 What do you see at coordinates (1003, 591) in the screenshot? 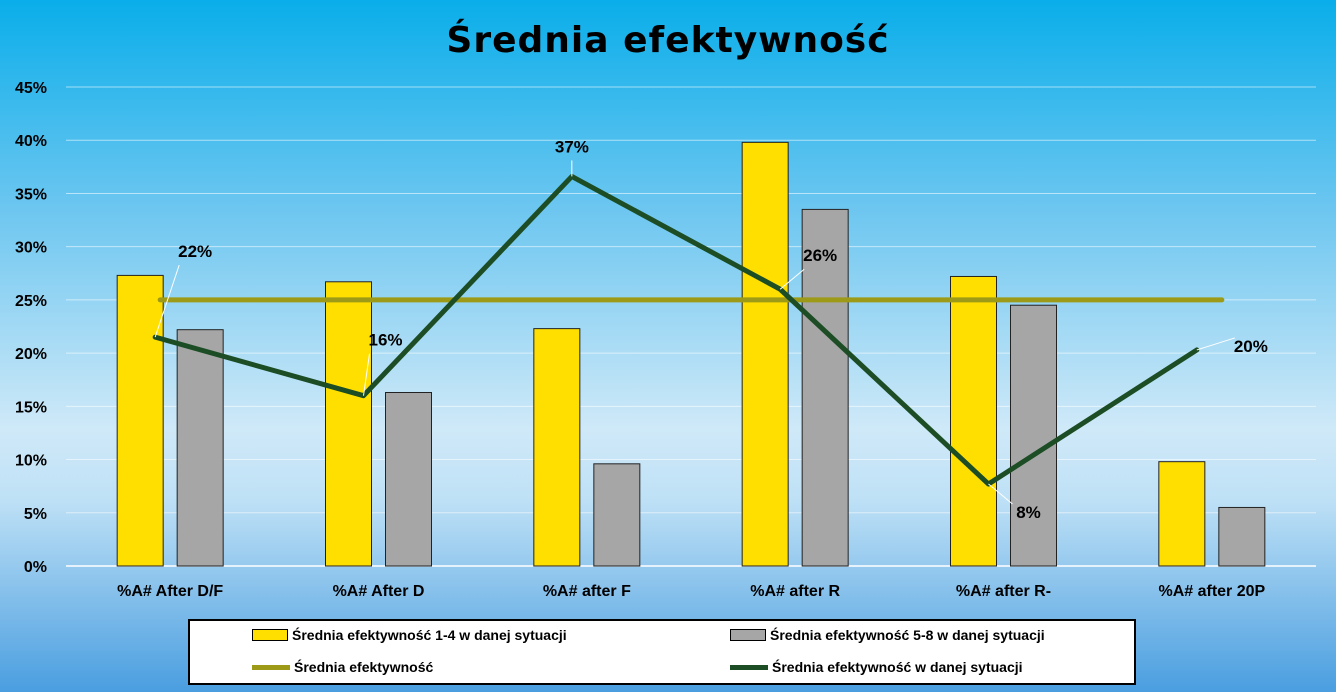
I see `x-tick-label: %A# after R-` at bounding box center [1003, 591].